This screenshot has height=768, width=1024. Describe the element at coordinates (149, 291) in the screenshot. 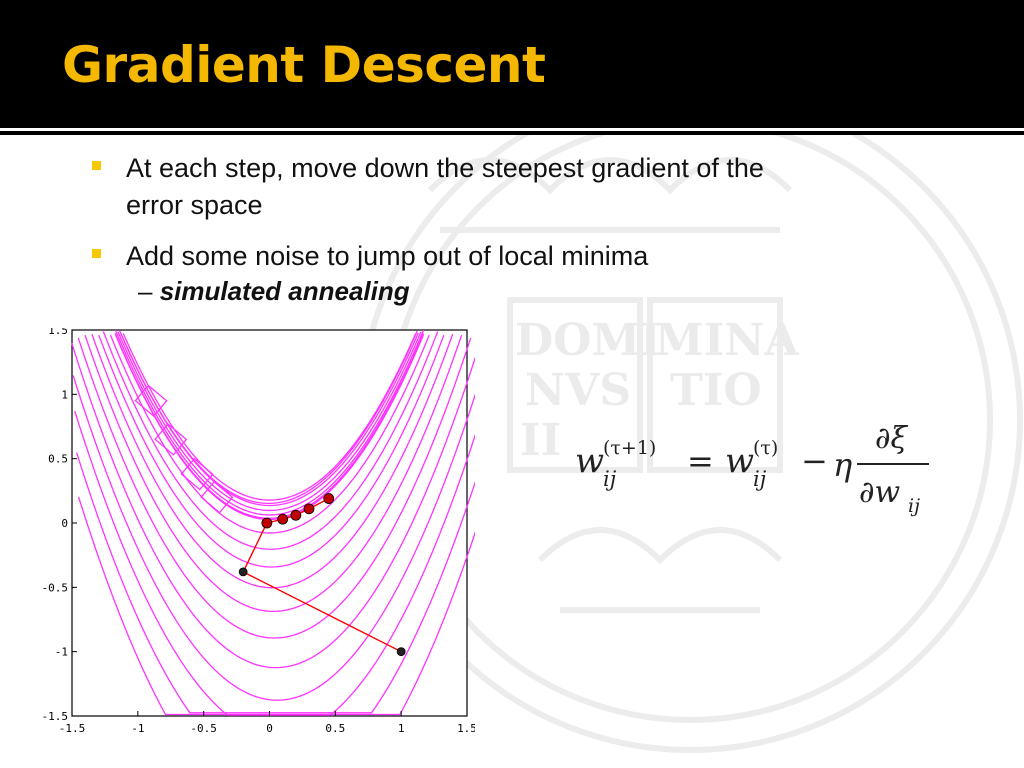

I see `sub-dash: –` at that location.